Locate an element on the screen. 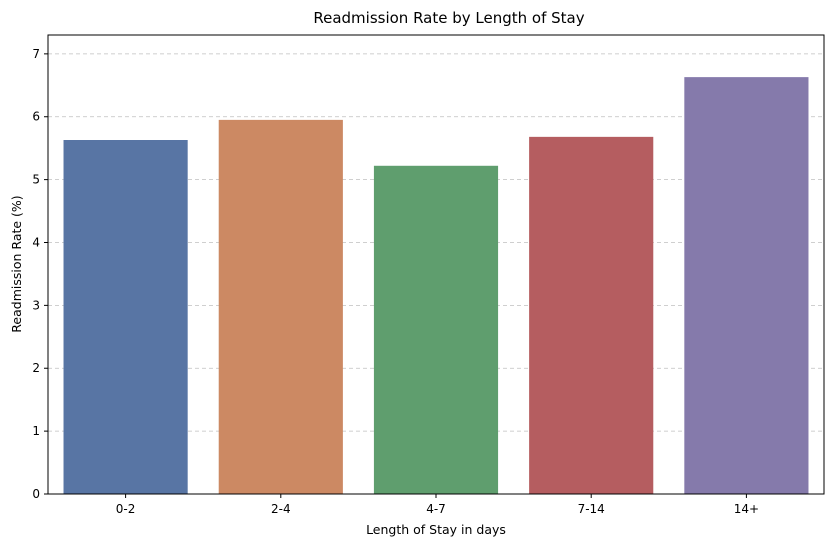 The height and width of the screenshot is (547, 833). y-tick-label: 5 is located at coordinates (36, 180).